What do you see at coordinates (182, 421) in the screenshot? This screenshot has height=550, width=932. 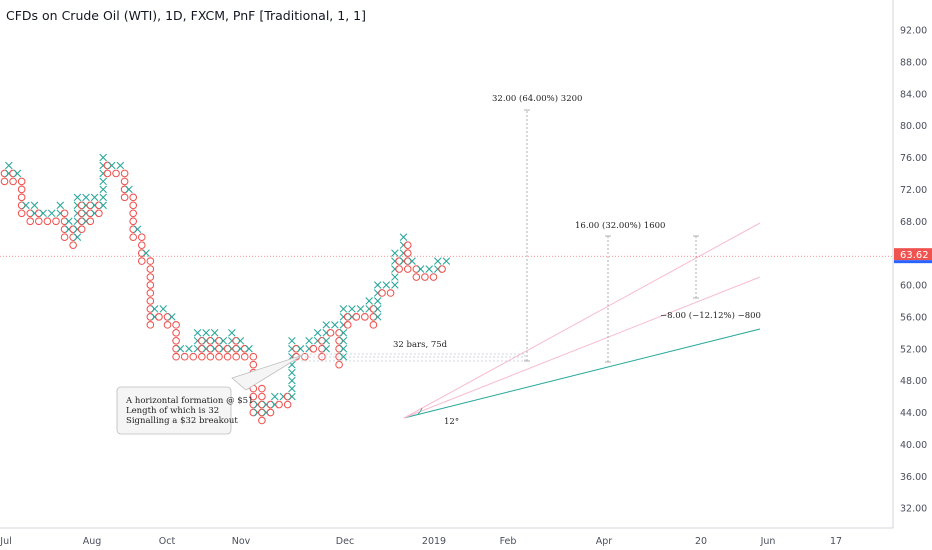 I see `callout-line: Signalling a $32 breakout` at bounding box center [182, 421].